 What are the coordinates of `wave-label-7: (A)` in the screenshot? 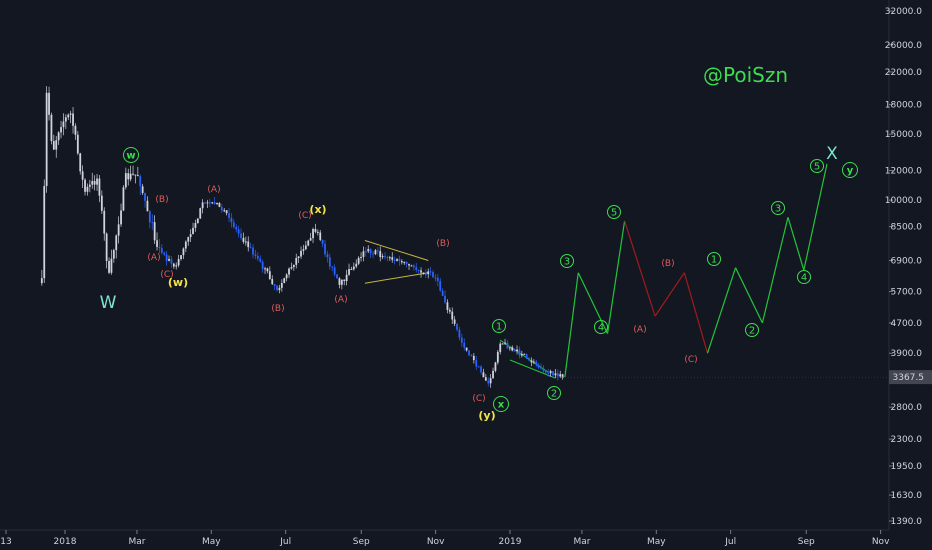 It's located at (213, 190).